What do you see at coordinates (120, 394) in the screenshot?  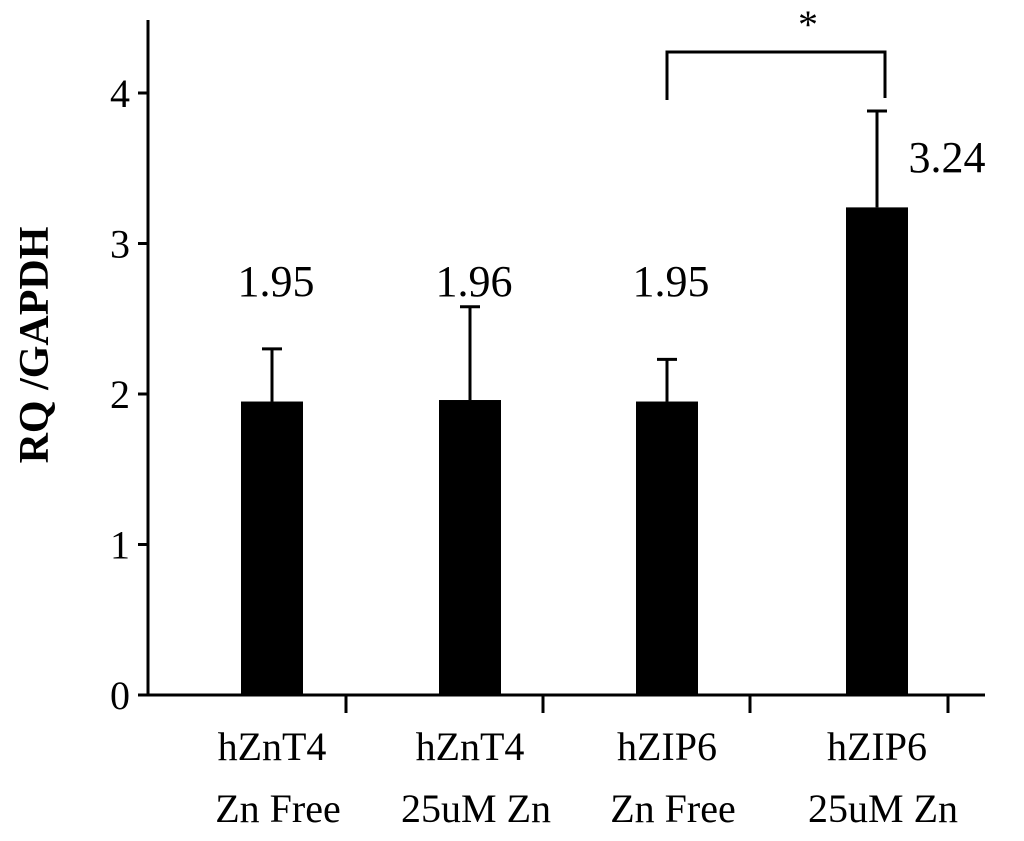 I see `y-tick-label: 2` at bounding box center [120, 394].